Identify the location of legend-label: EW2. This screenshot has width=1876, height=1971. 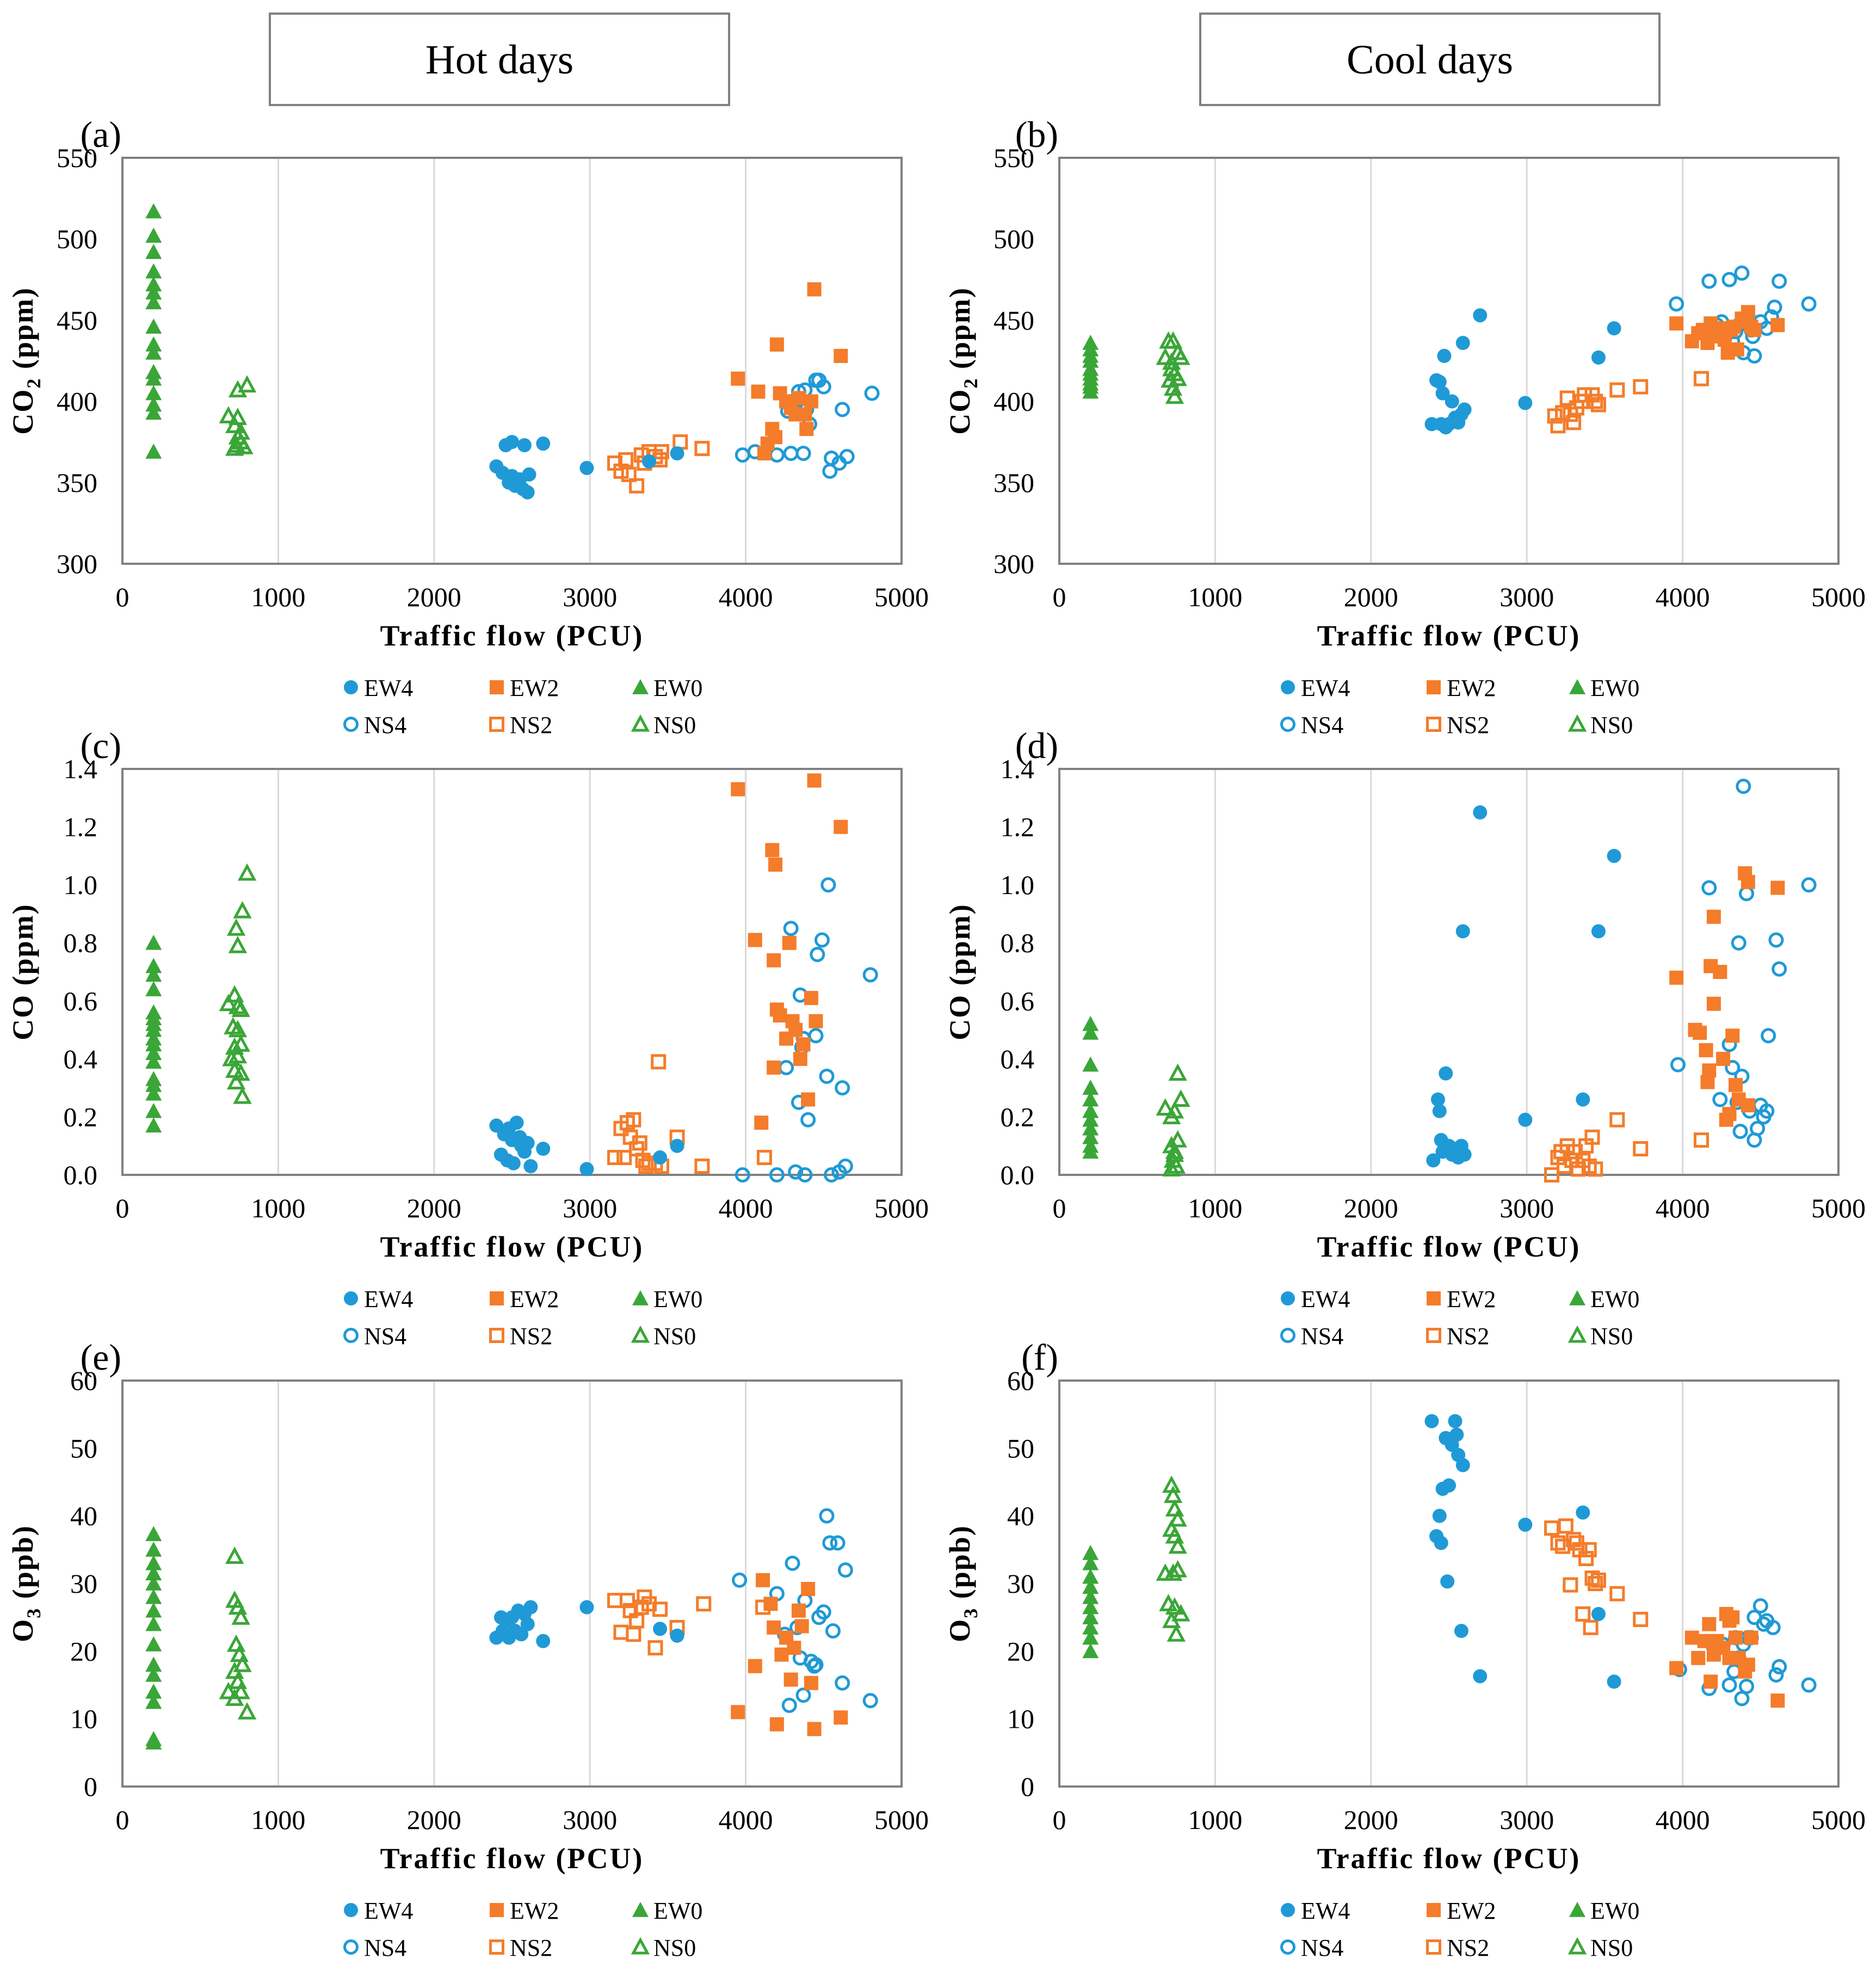
(1471, 1911).